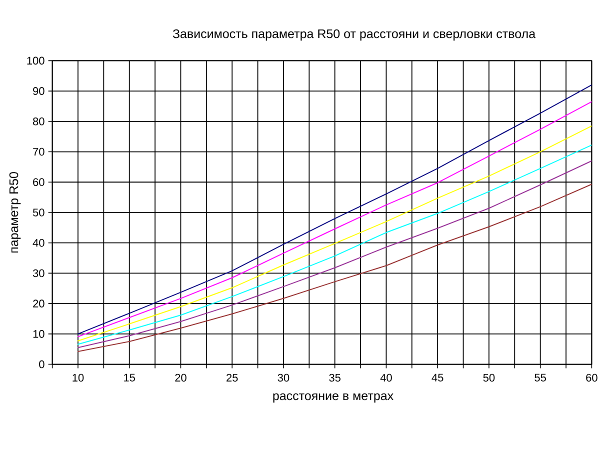 The image size is (600, 449). Describe the element at coordinates (438, 378) in the screenshot. I see `x-tick-label: 45` at that location.